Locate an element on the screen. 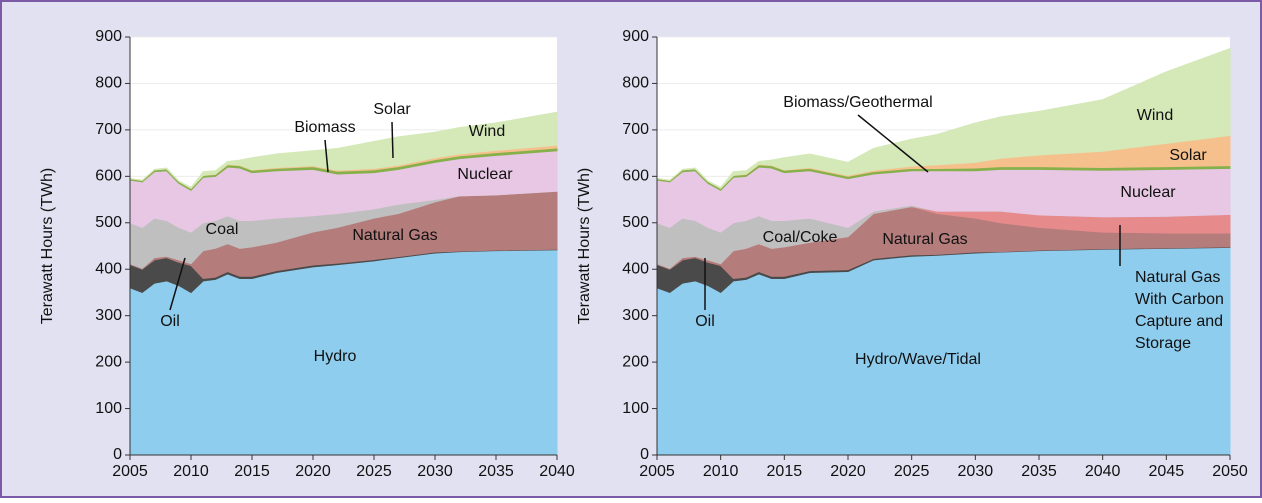 The height and width of the screenshot is (503, 1262). label-line: Storage is located at coordinates (1163, 343).